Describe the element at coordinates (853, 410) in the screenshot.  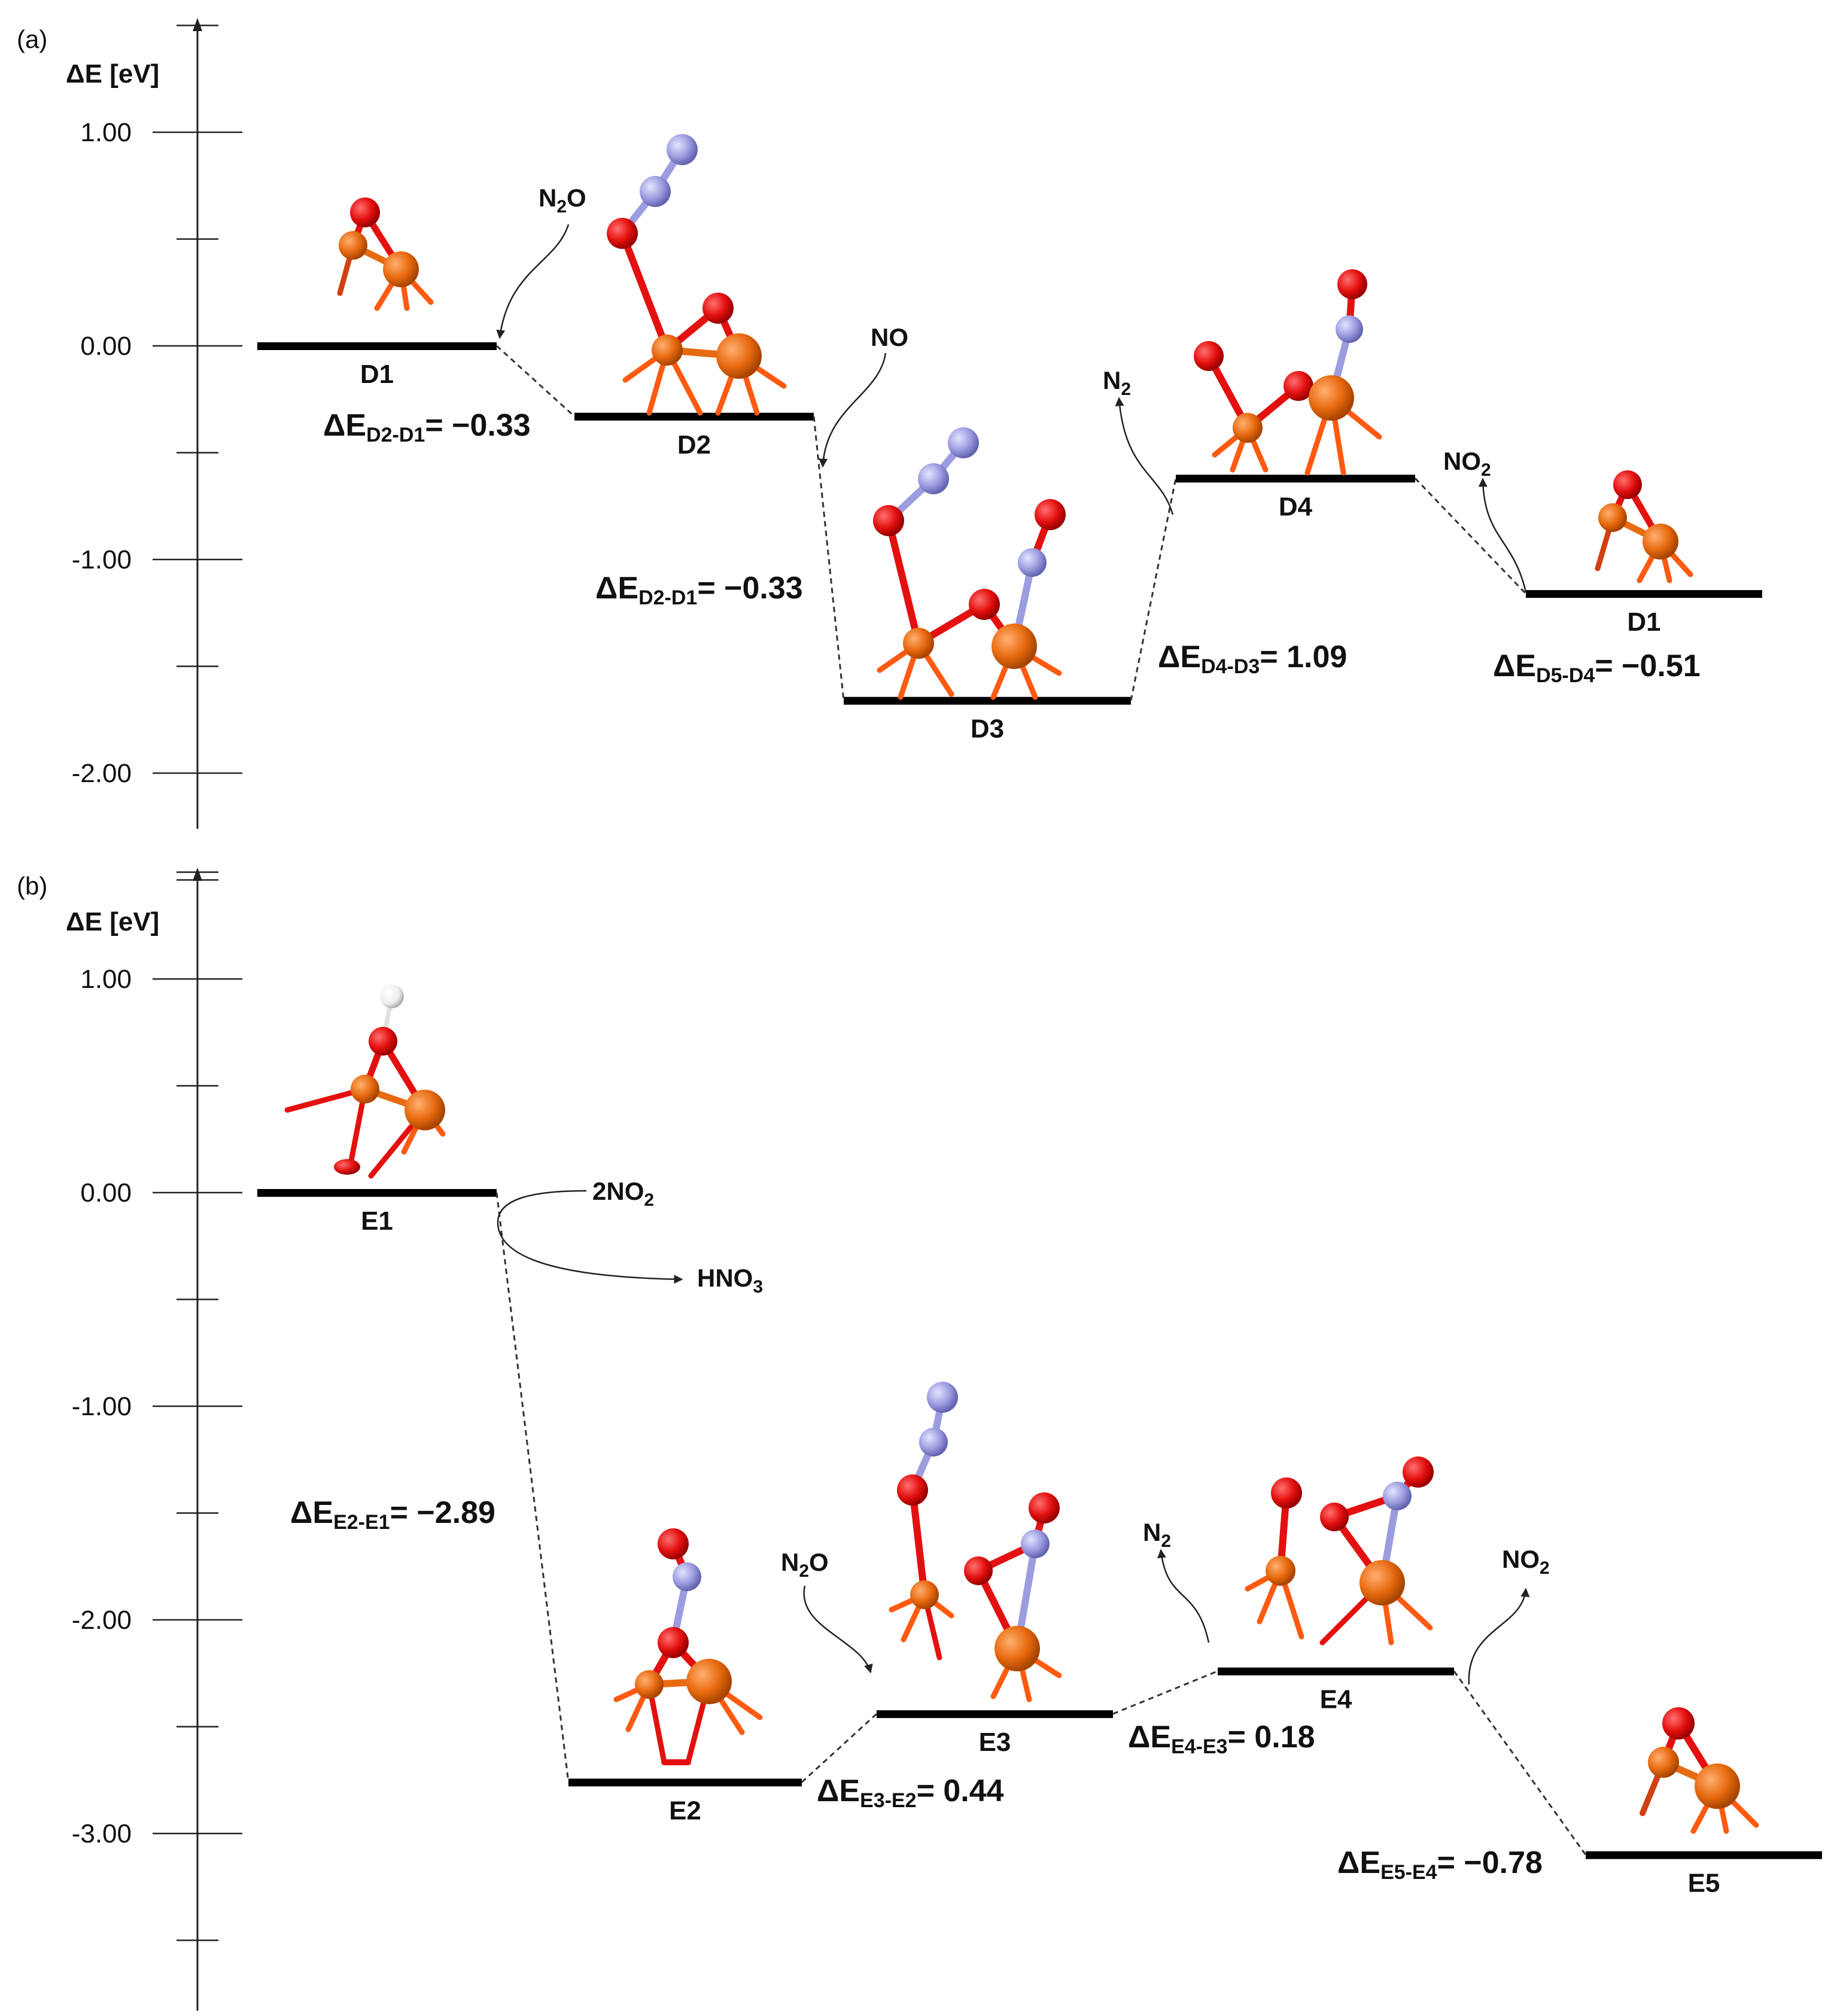
I see `arrow-no-in` at that location.